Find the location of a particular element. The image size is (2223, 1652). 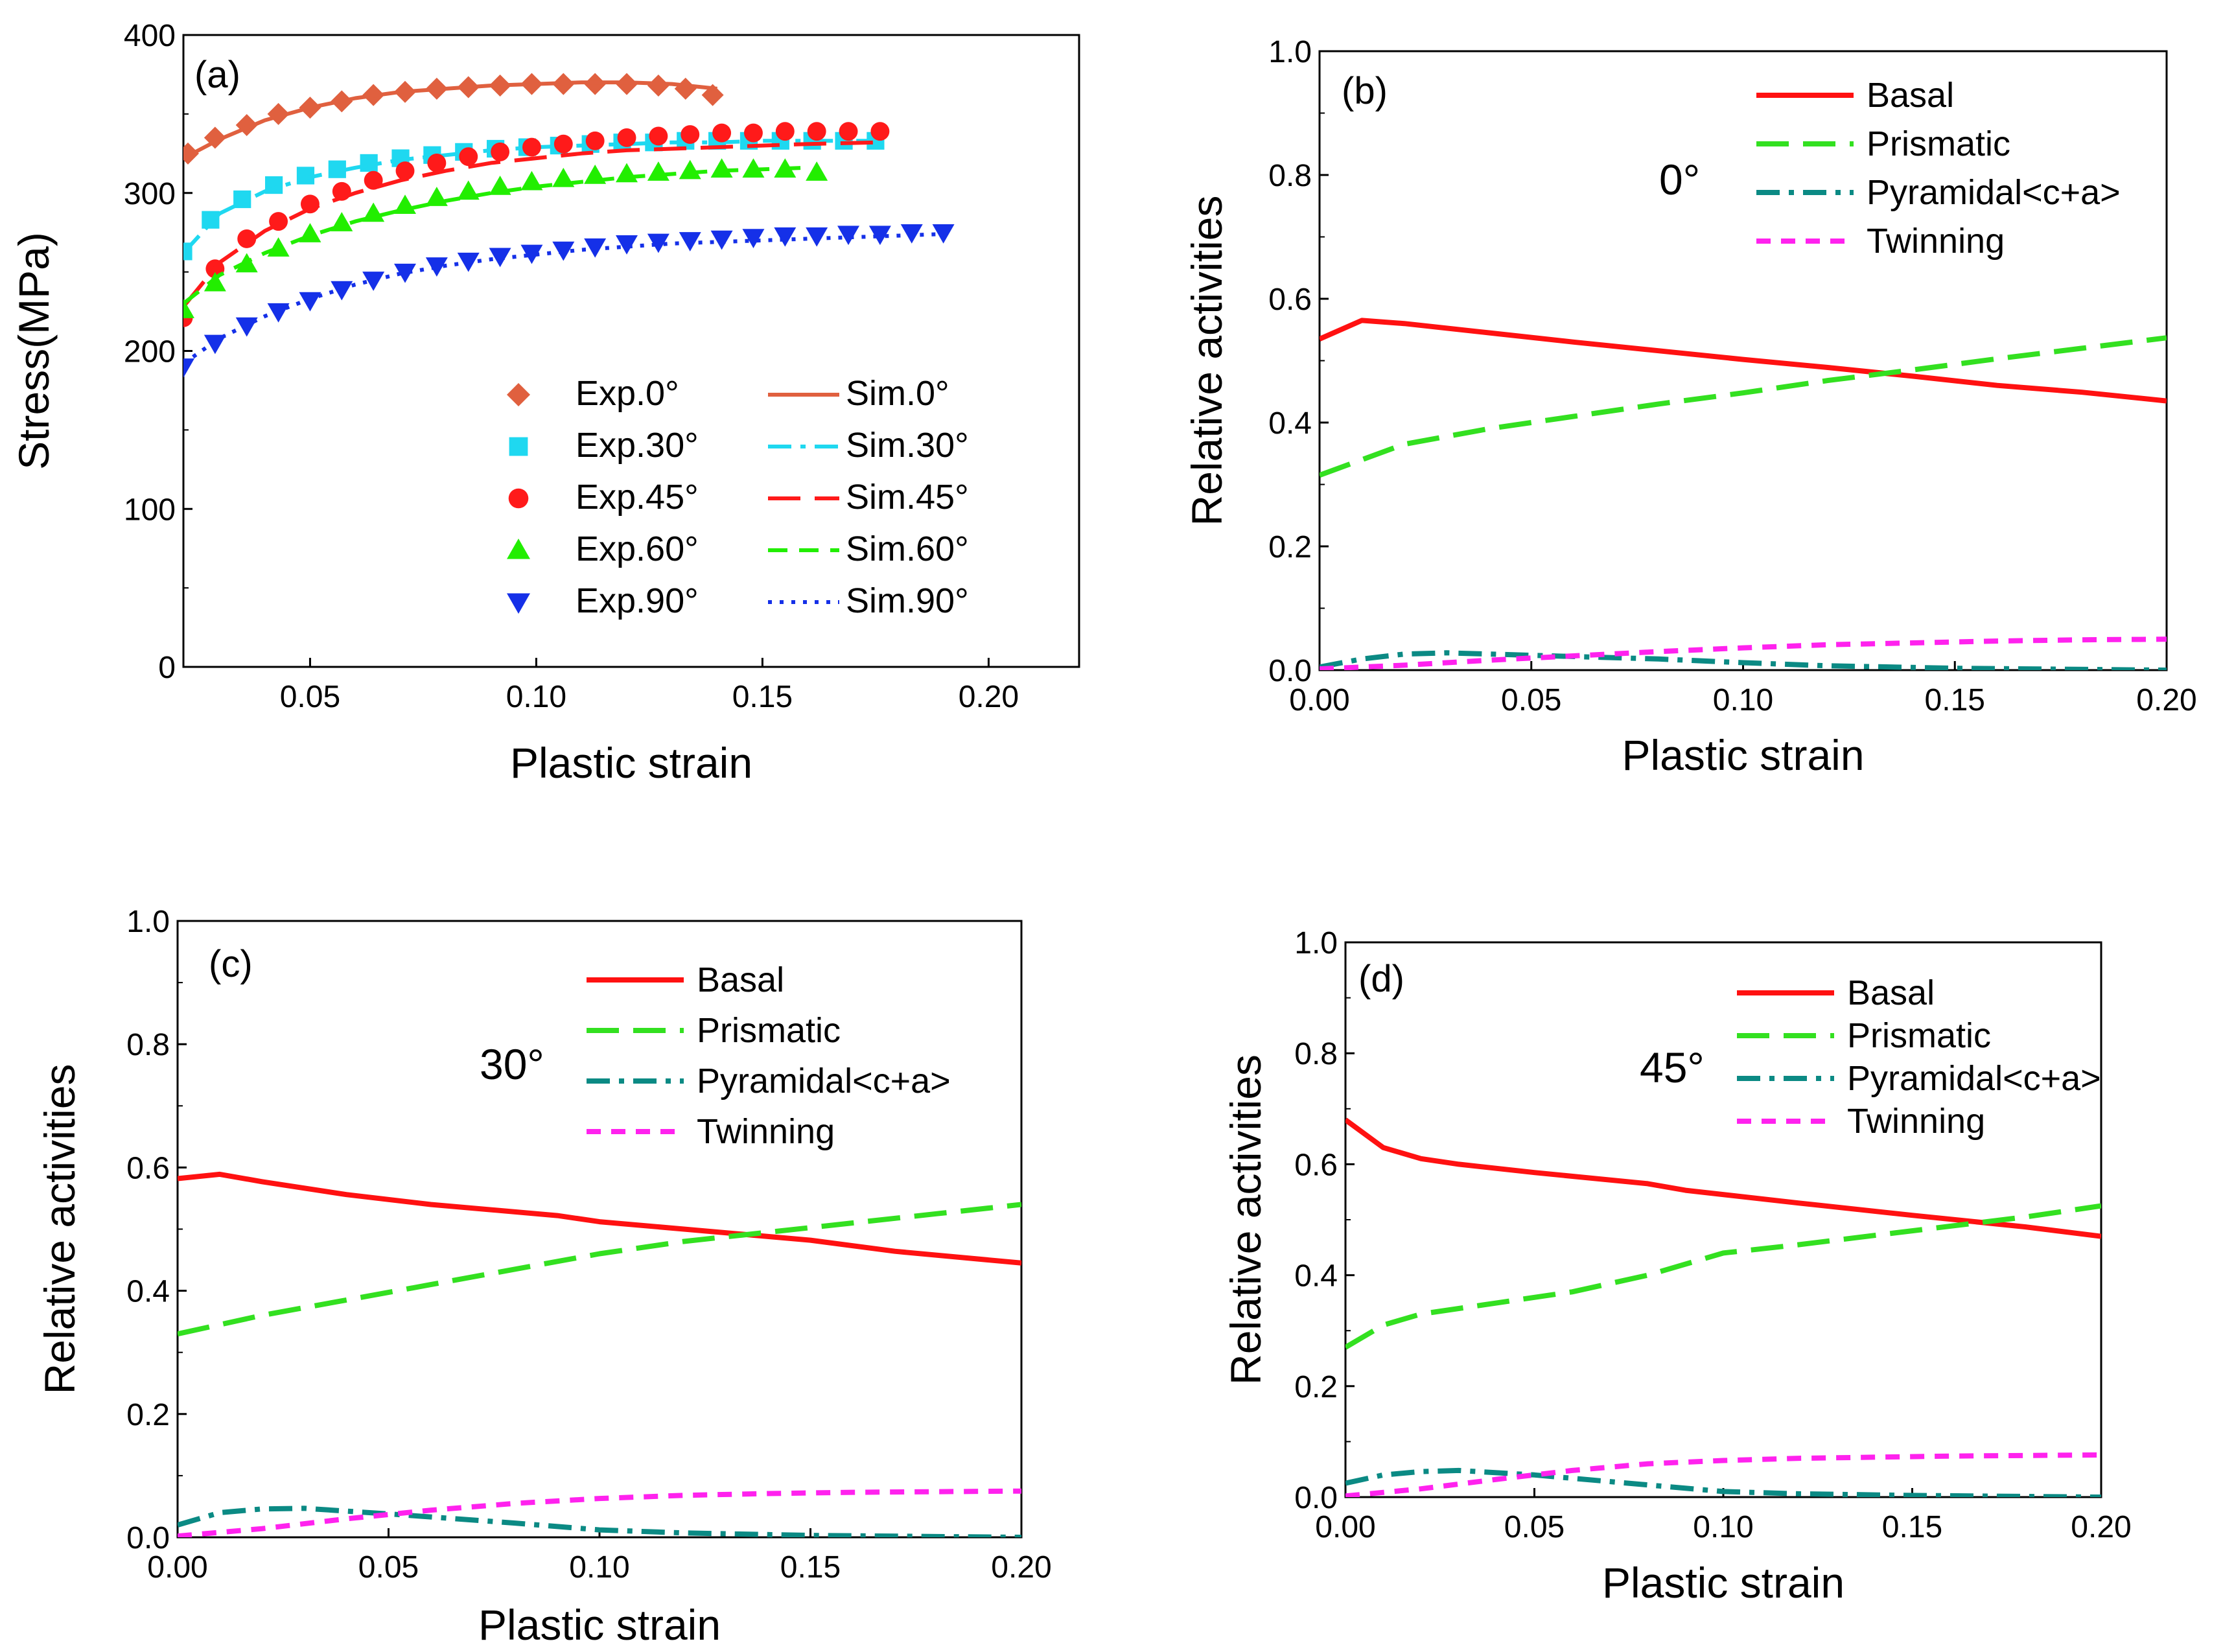

y-tick-label: 0.6 is located at coordinates (1316, 1165).